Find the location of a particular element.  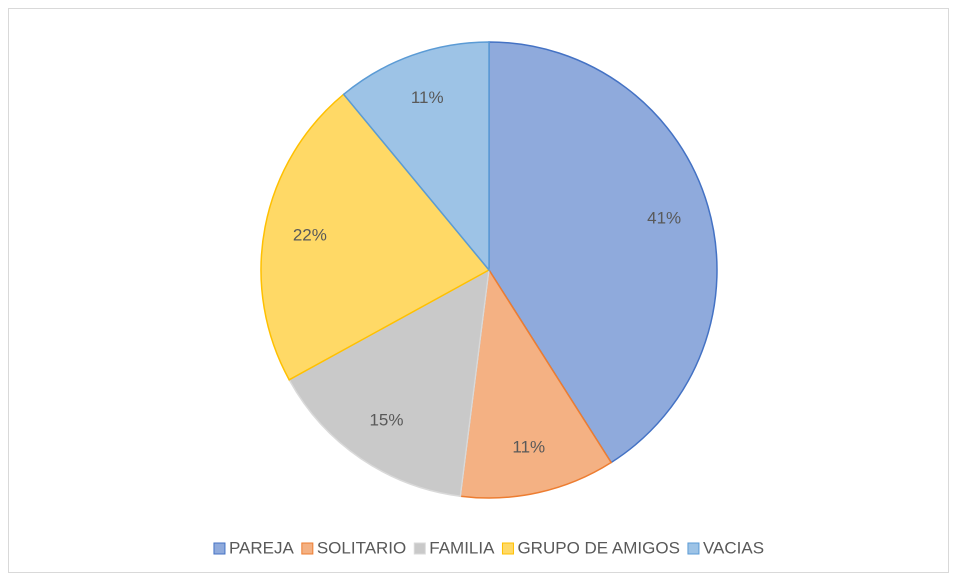

legend-label: GRUPO DE AMIGOS is located at coordinates (598, 547).